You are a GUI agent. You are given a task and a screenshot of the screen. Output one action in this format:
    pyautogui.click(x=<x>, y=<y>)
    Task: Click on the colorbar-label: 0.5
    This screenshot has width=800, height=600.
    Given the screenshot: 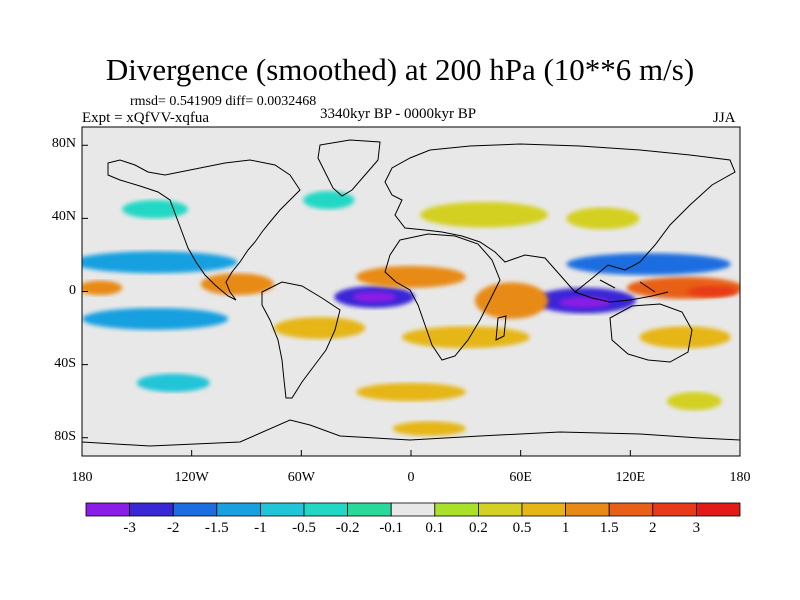 What is the action you would take?
    pyautogui.click(x=522, y=528)
    